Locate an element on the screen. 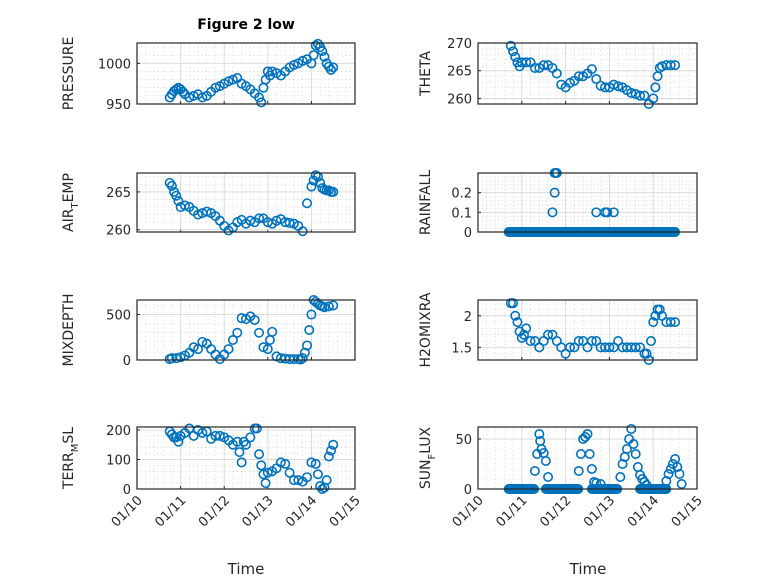 The width and height of the screenshot is (778, 583). axes-sun_flux: 0 50 SUNFLUX 01/10 01/11 01/12 01/13 01/14 01/15 is located at coordinates (562, 476).